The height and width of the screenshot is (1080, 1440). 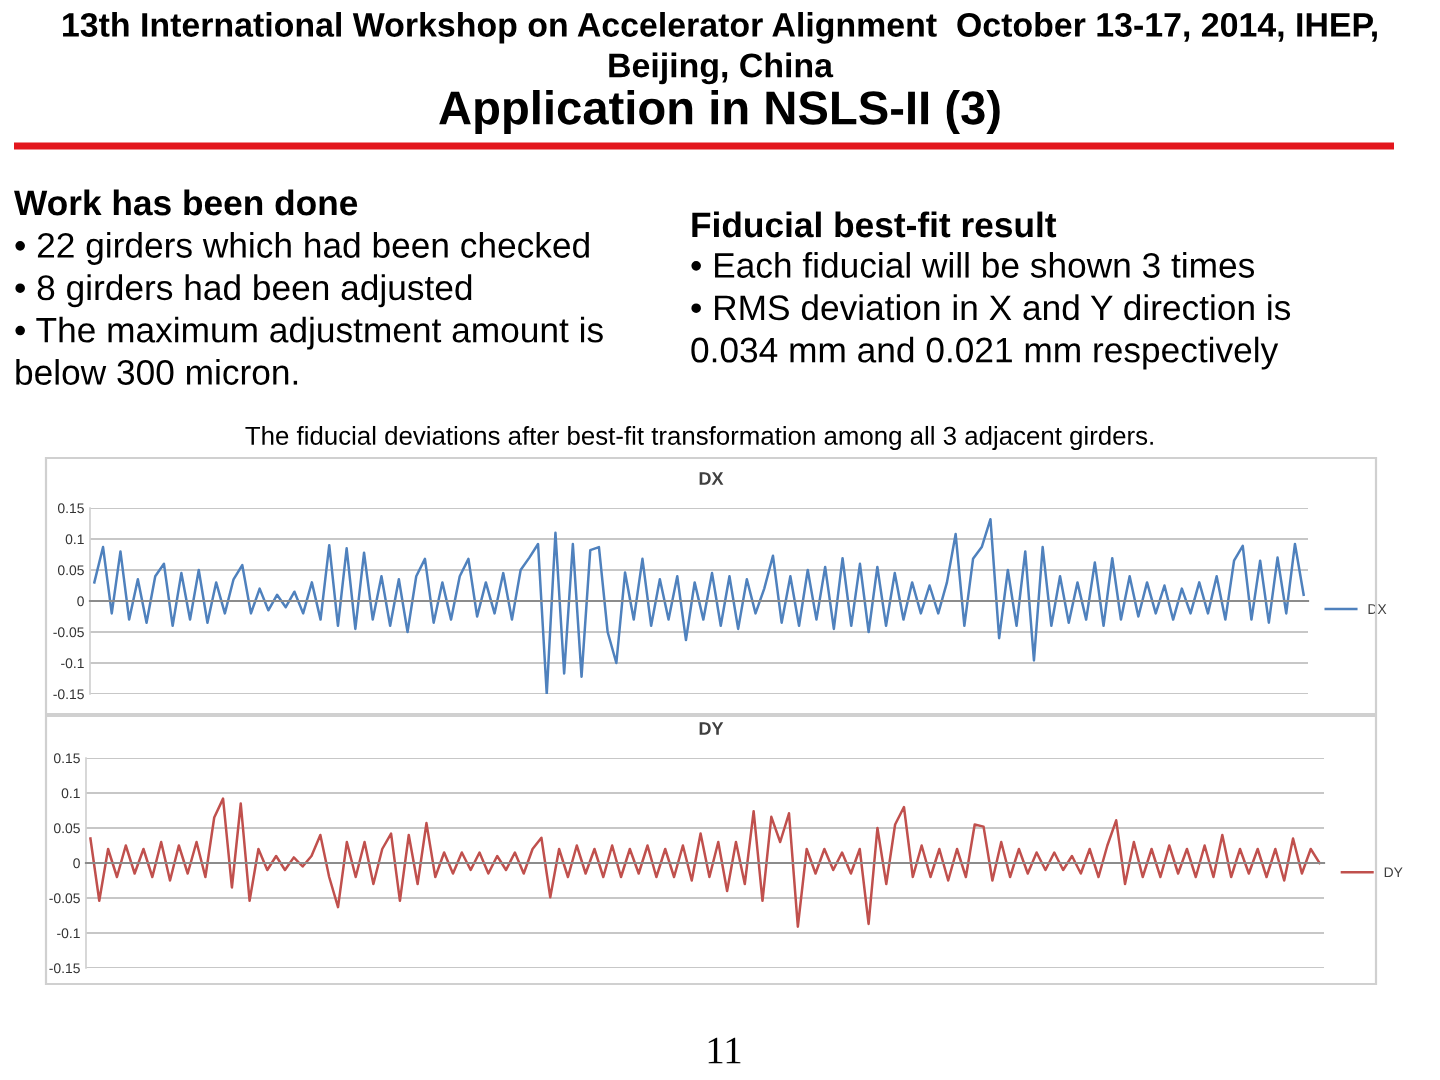 What do you see at coordinates (720, 48) in the screenshot?
I see `text: 13th International Workshop on Accelerator Alignment October 13-17, 2014, IHEP, Beijing, China` at bounding box center [720, 48].